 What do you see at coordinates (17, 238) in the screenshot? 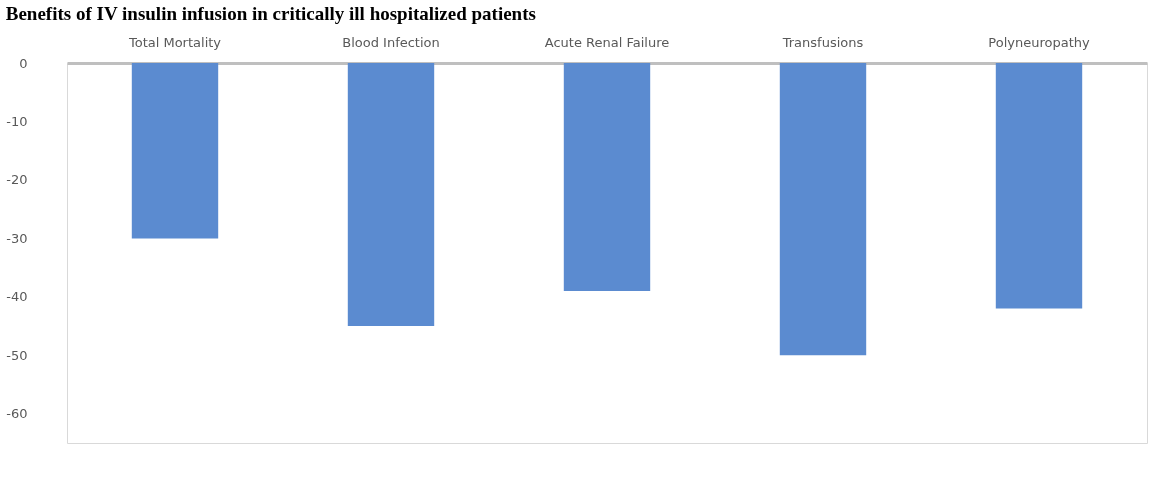
I see `y-tick-label: -30` at bounding box center [17, 238].